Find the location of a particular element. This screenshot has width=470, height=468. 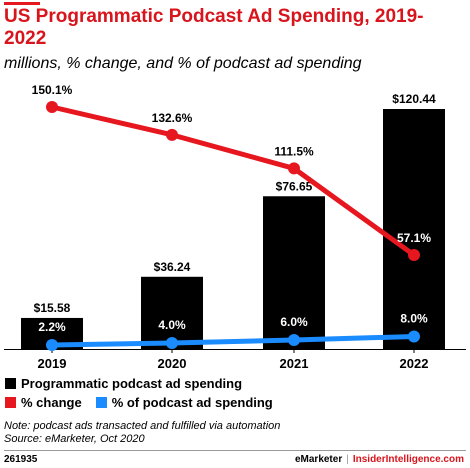

legend-item-change: % change is located at coordinates (43, 402).